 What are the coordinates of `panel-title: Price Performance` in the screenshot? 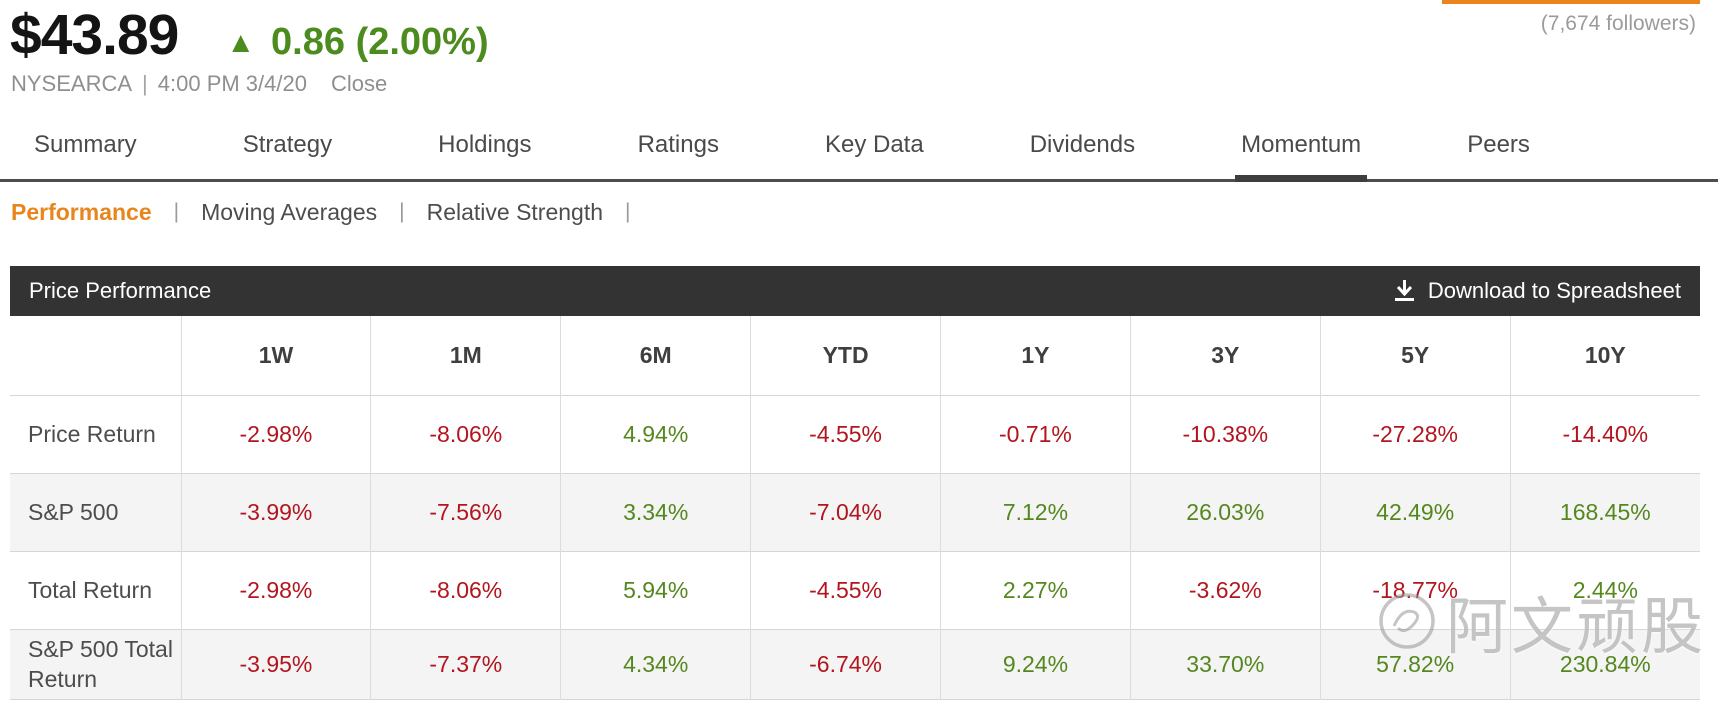 It's located at (120, 290).